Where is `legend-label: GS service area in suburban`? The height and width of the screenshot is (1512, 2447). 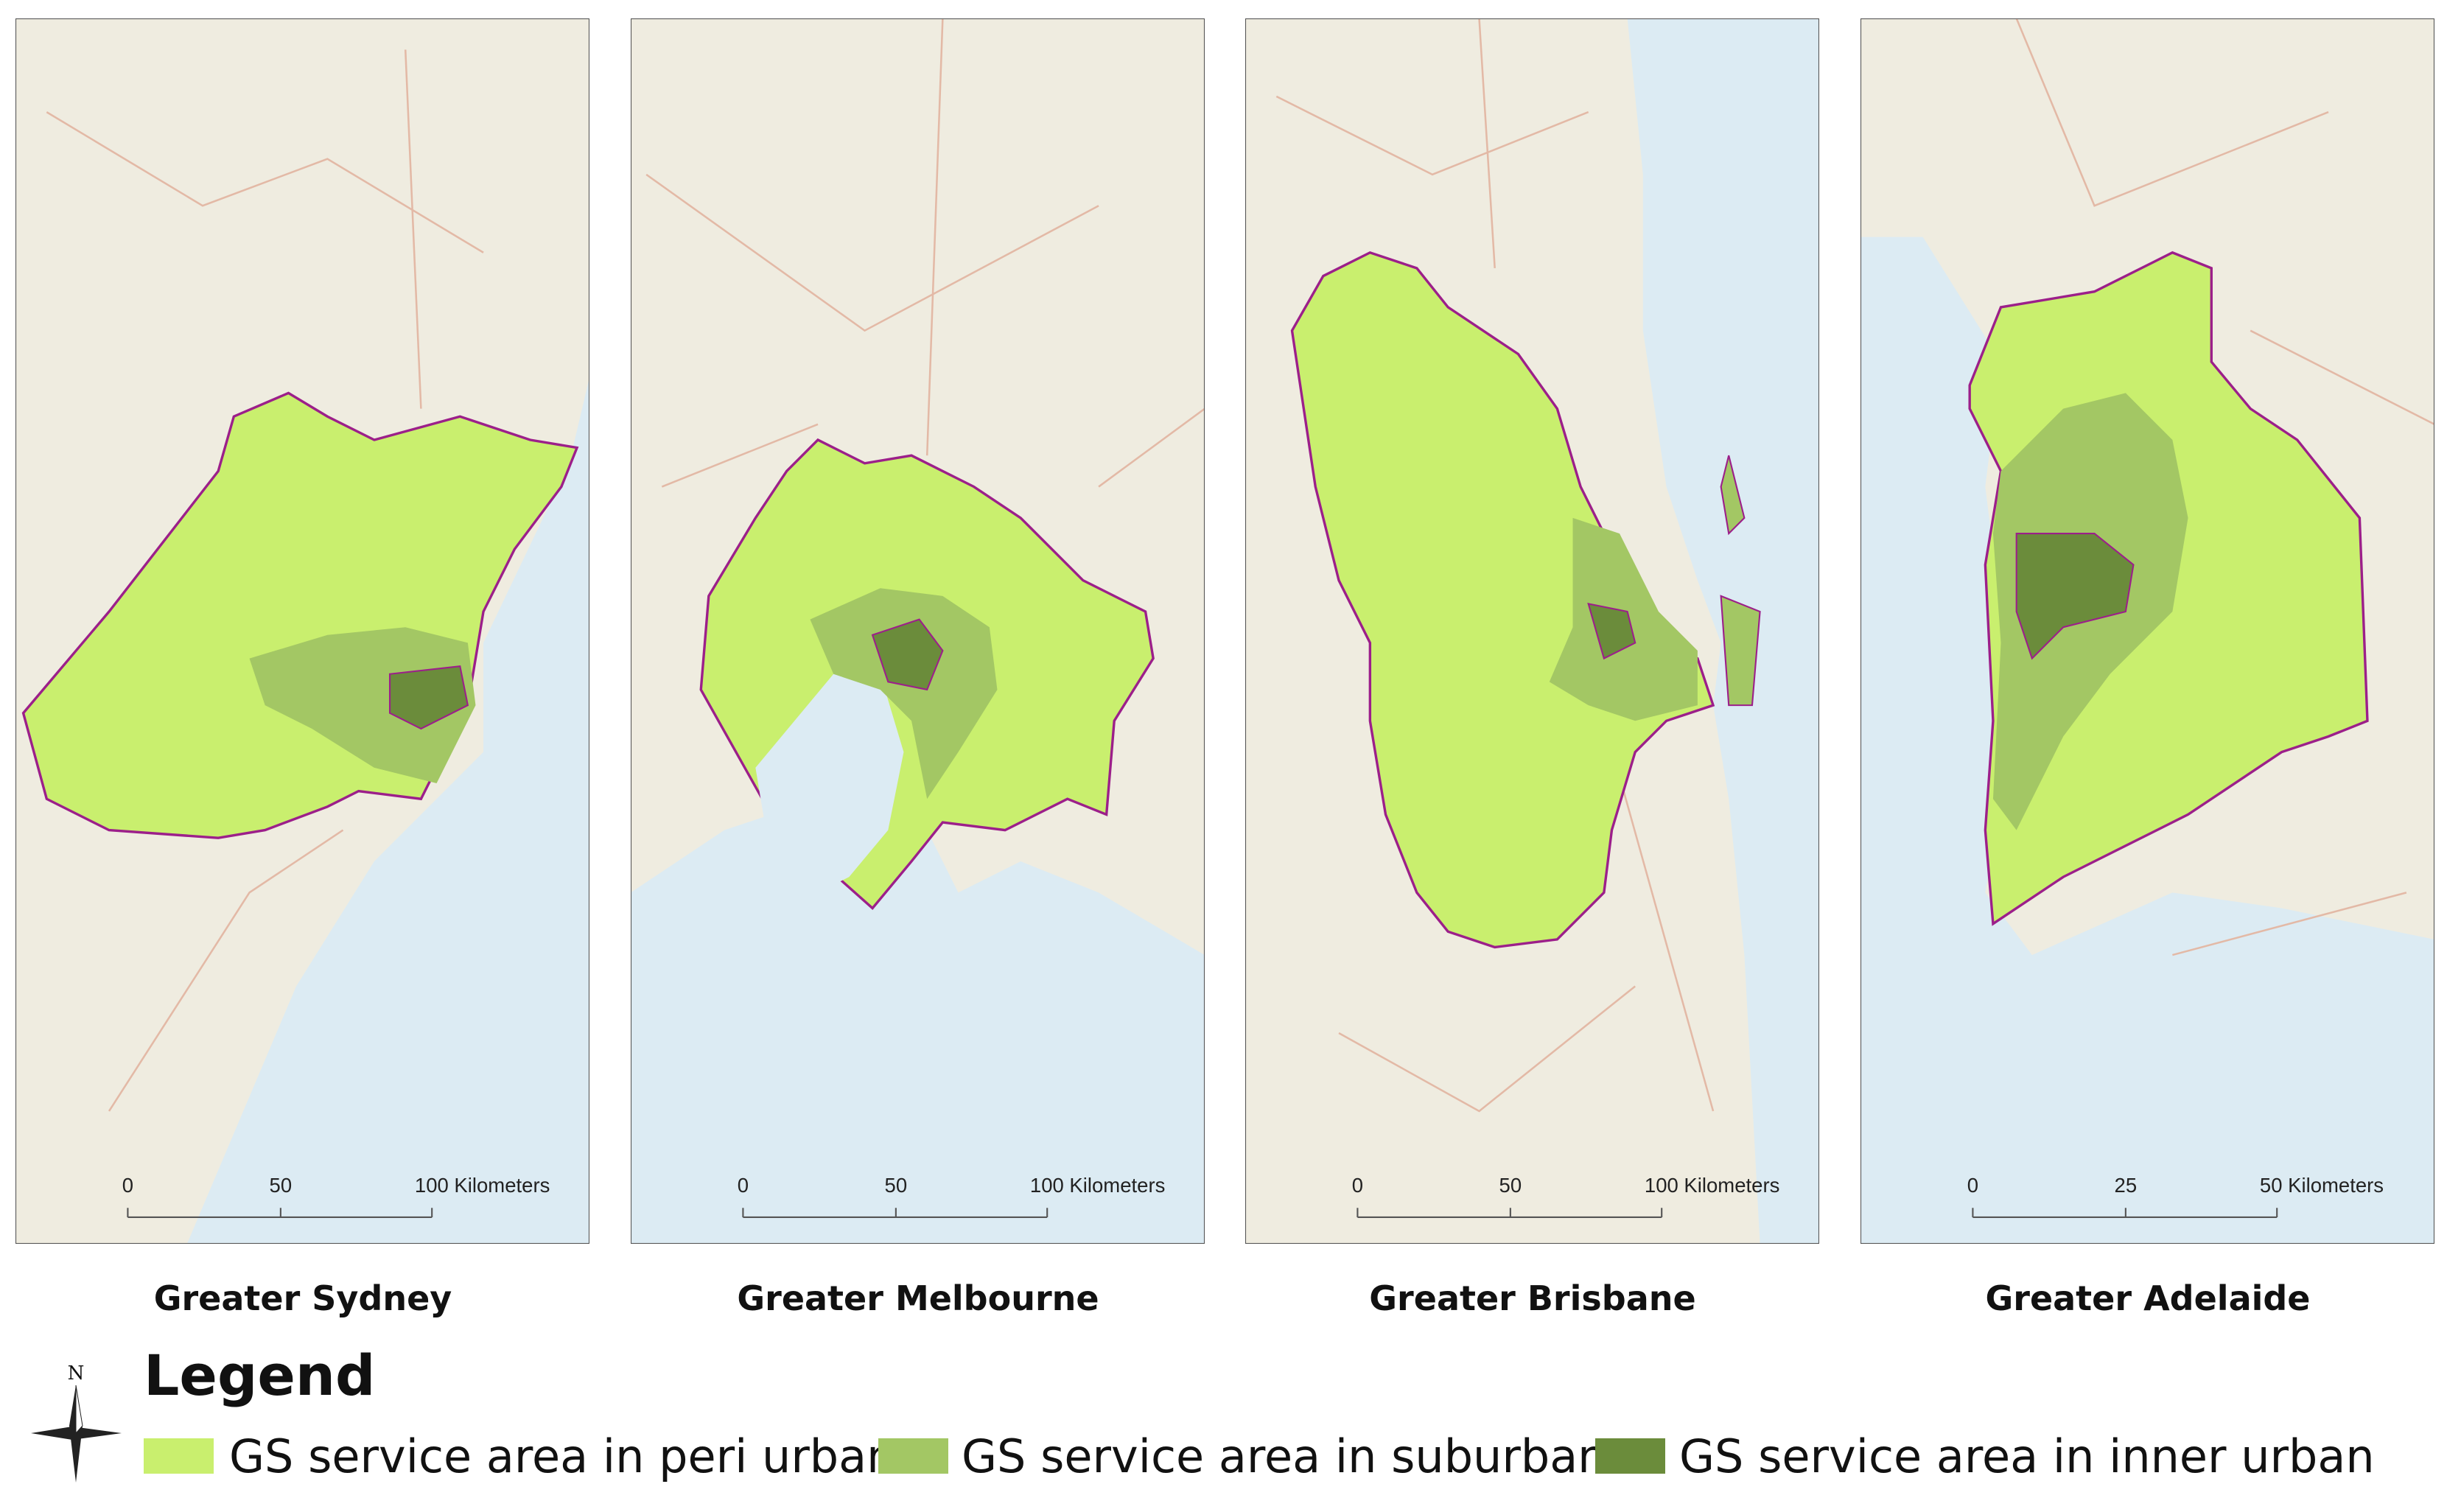
legend-label: GS service area in suburban is located at coordinates (1284, 1456).